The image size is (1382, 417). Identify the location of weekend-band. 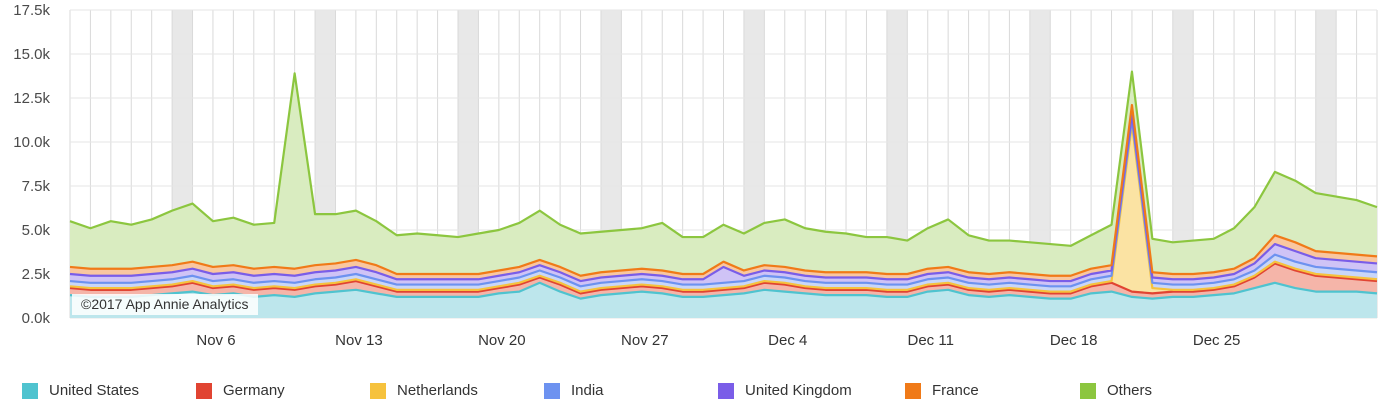
(1040, 164).